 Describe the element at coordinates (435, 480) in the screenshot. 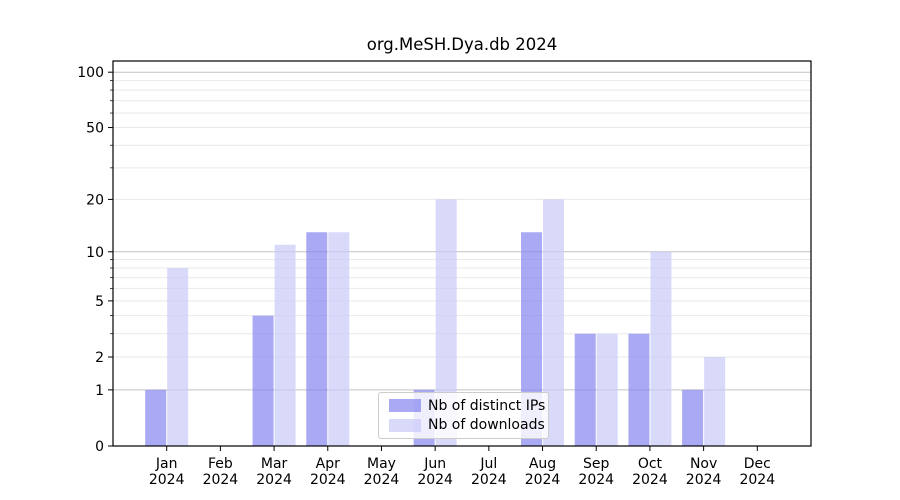

I see `x-tick-label-year-jun: 2024` at that location.